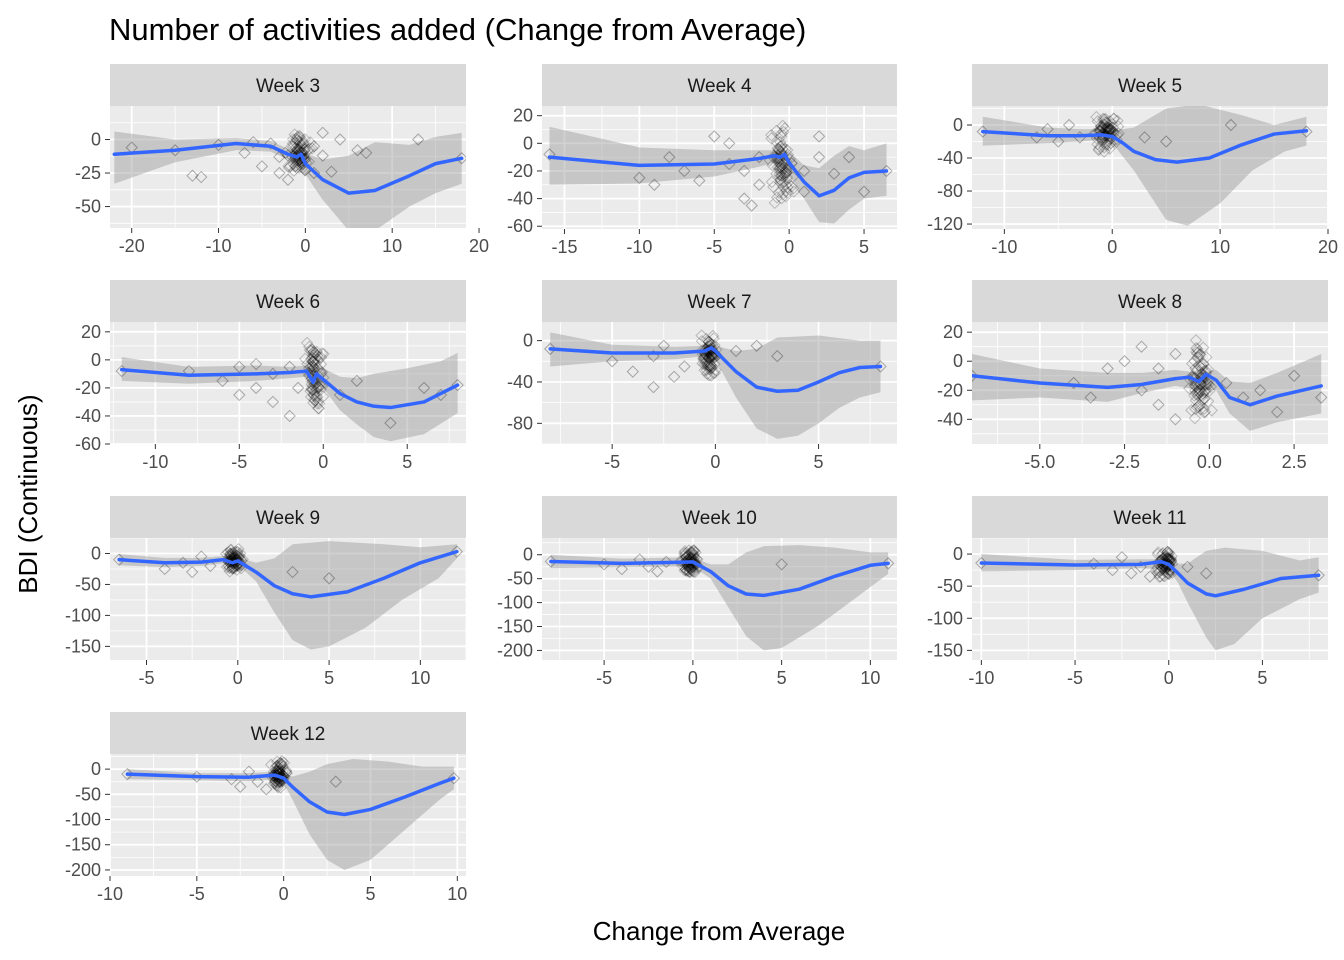  I want to click on x-tick-label: -10, so click(1004, 247).